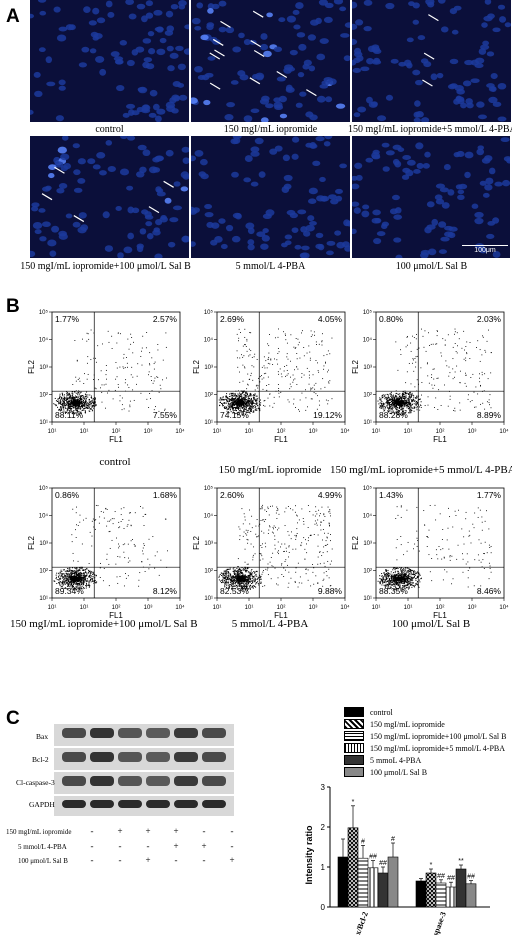  I want to click on panel-a-label: A, so click(13, 16).